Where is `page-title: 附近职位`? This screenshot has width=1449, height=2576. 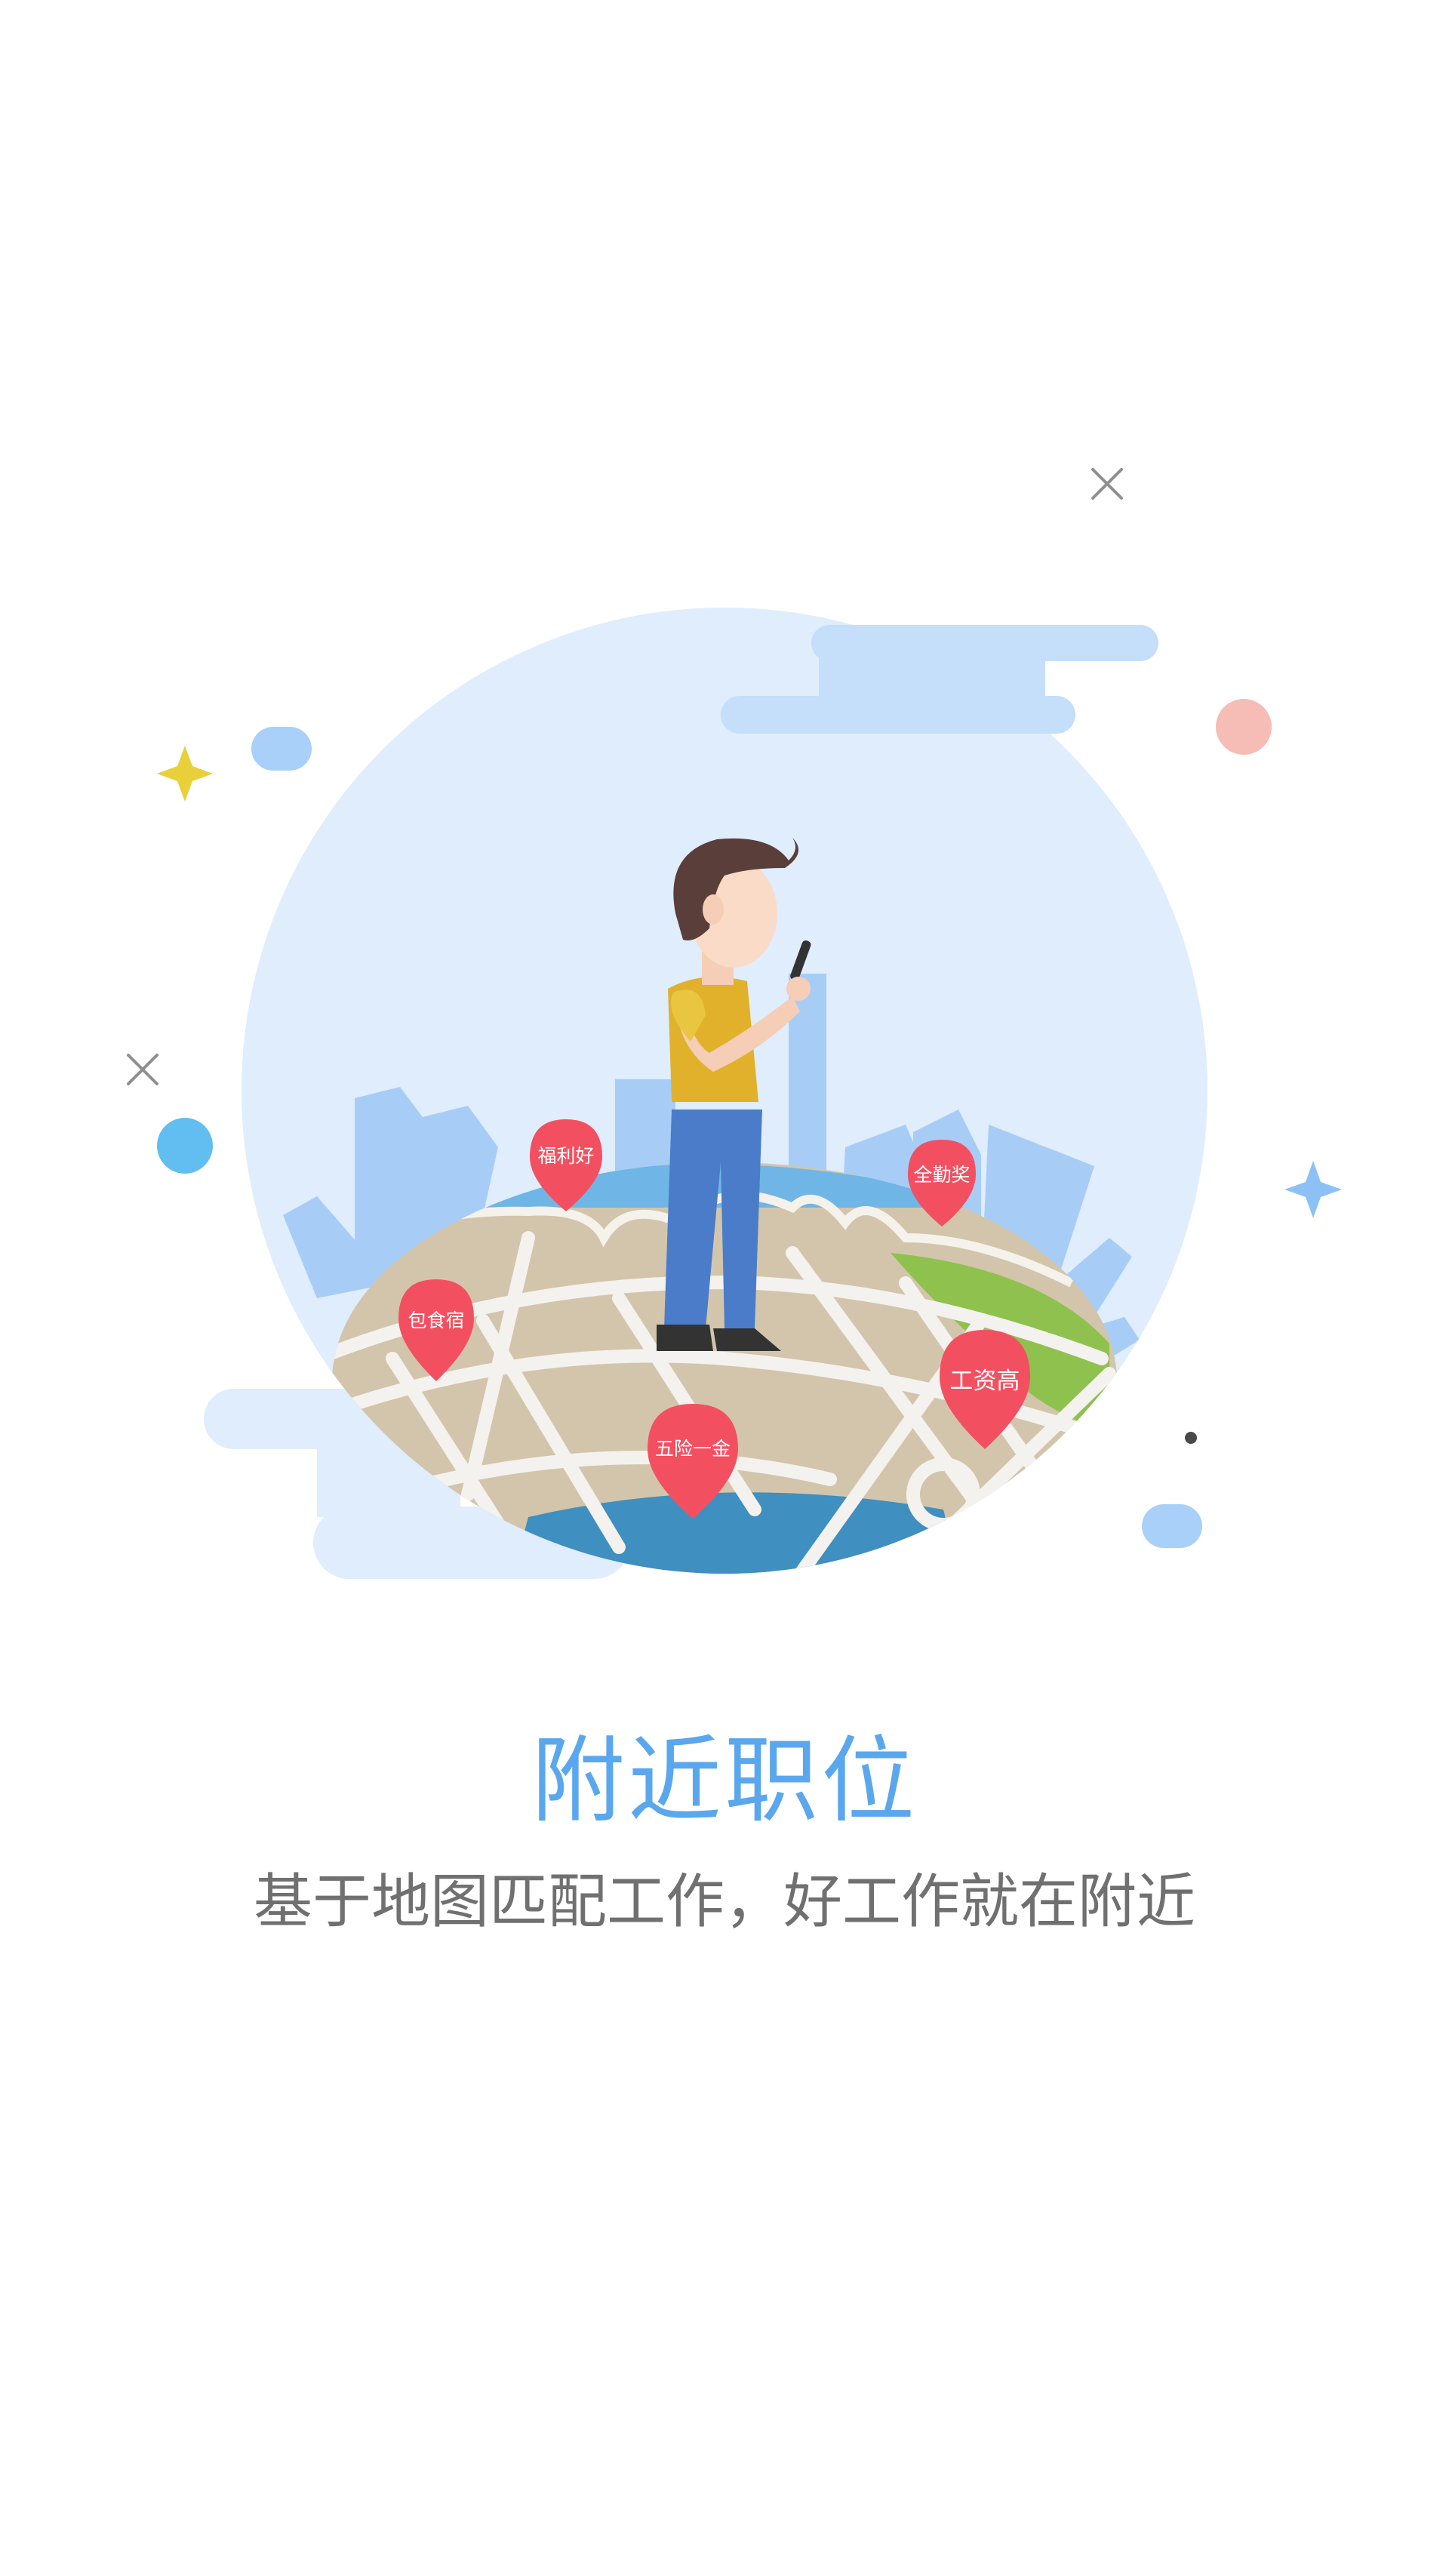
page-title: 附近职位 is located at coordinates (724, 1781).